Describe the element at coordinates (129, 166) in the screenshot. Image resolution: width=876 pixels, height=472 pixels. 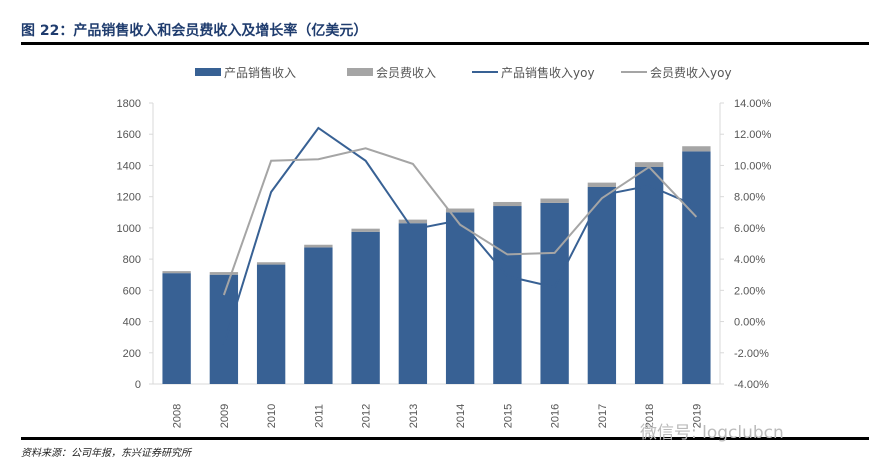
I see `left-tick-label: 1400` at that location.